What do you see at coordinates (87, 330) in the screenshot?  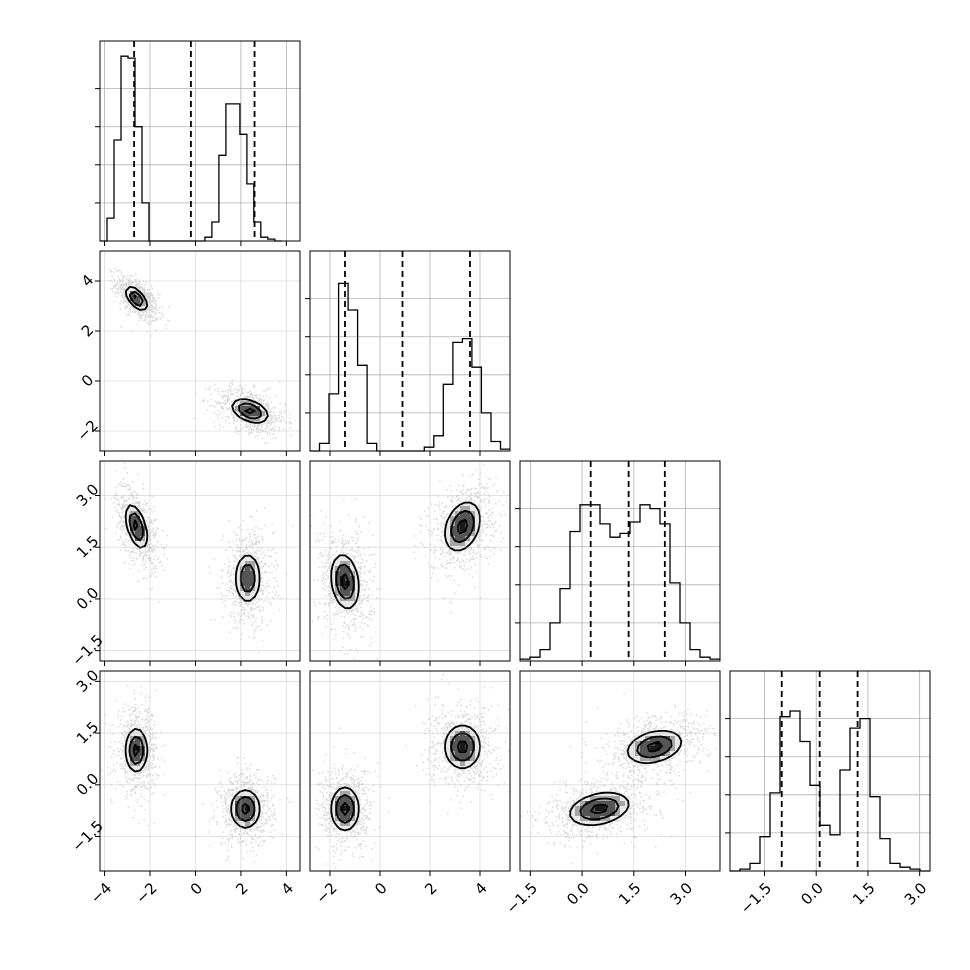 I see `y-tick-label: 2` at bounding box center [87, 330].